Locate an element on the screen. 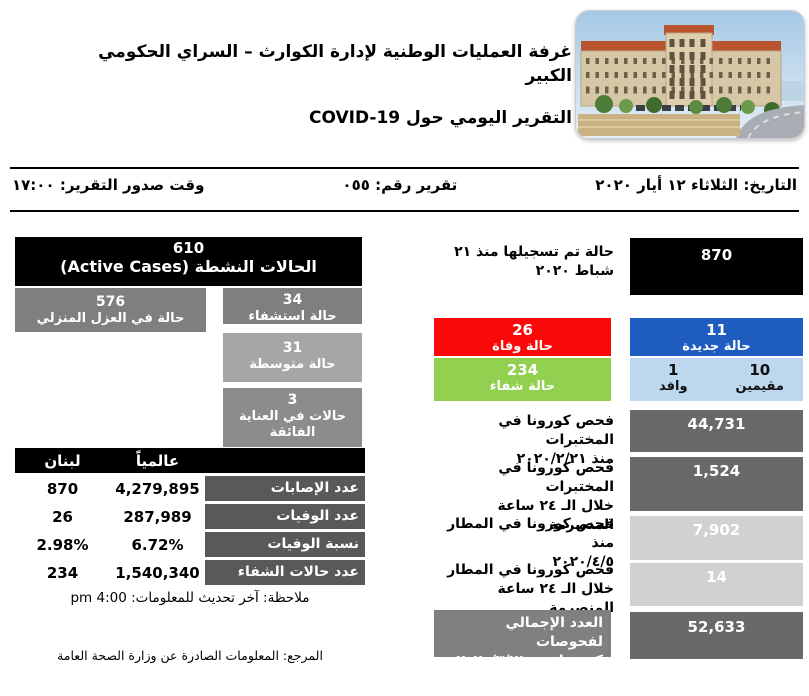  moderate-cases-label: حالة متوسطة is located at coordinates (292, 364).